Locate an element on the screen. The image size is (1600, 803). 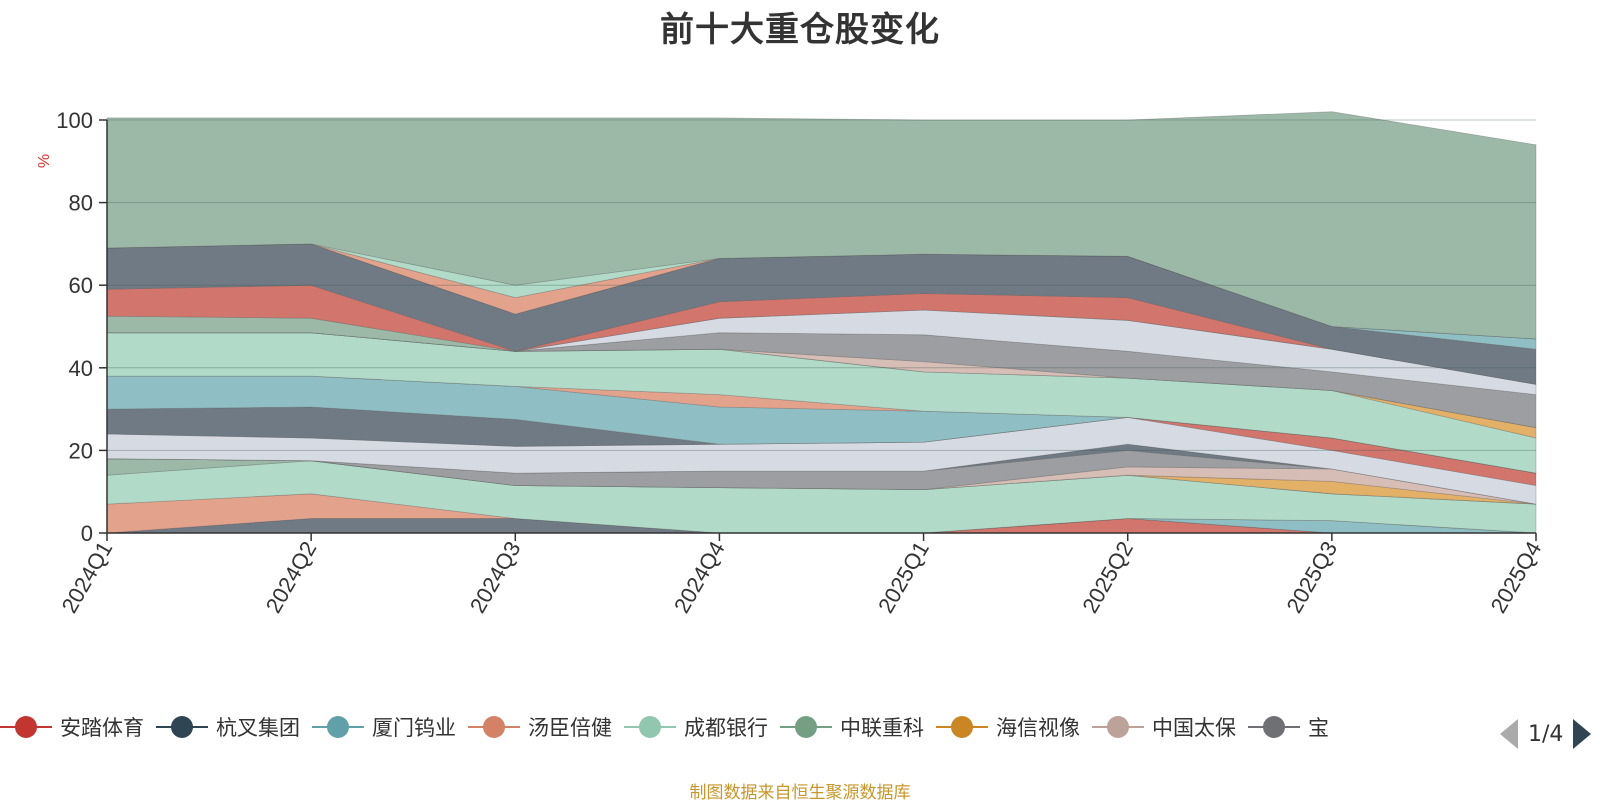
legend-page-indicator: 1/4 is located at coordinates (1546, 734).